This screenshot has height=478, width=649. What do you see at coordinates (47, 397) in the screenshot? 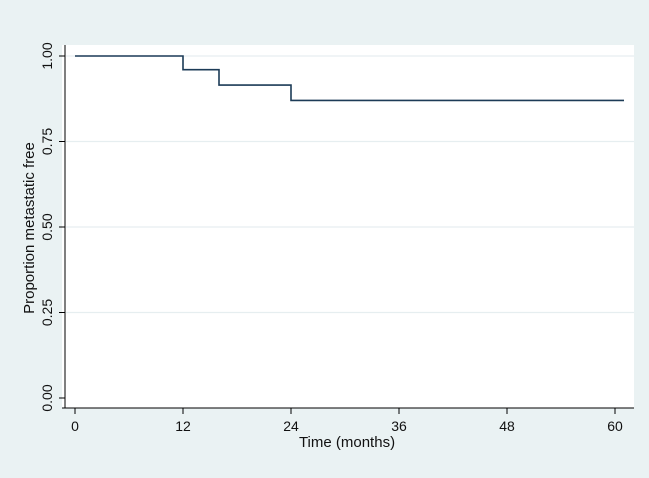
I see `y-tick-label: 0.00` at bounding box center [47, 397].